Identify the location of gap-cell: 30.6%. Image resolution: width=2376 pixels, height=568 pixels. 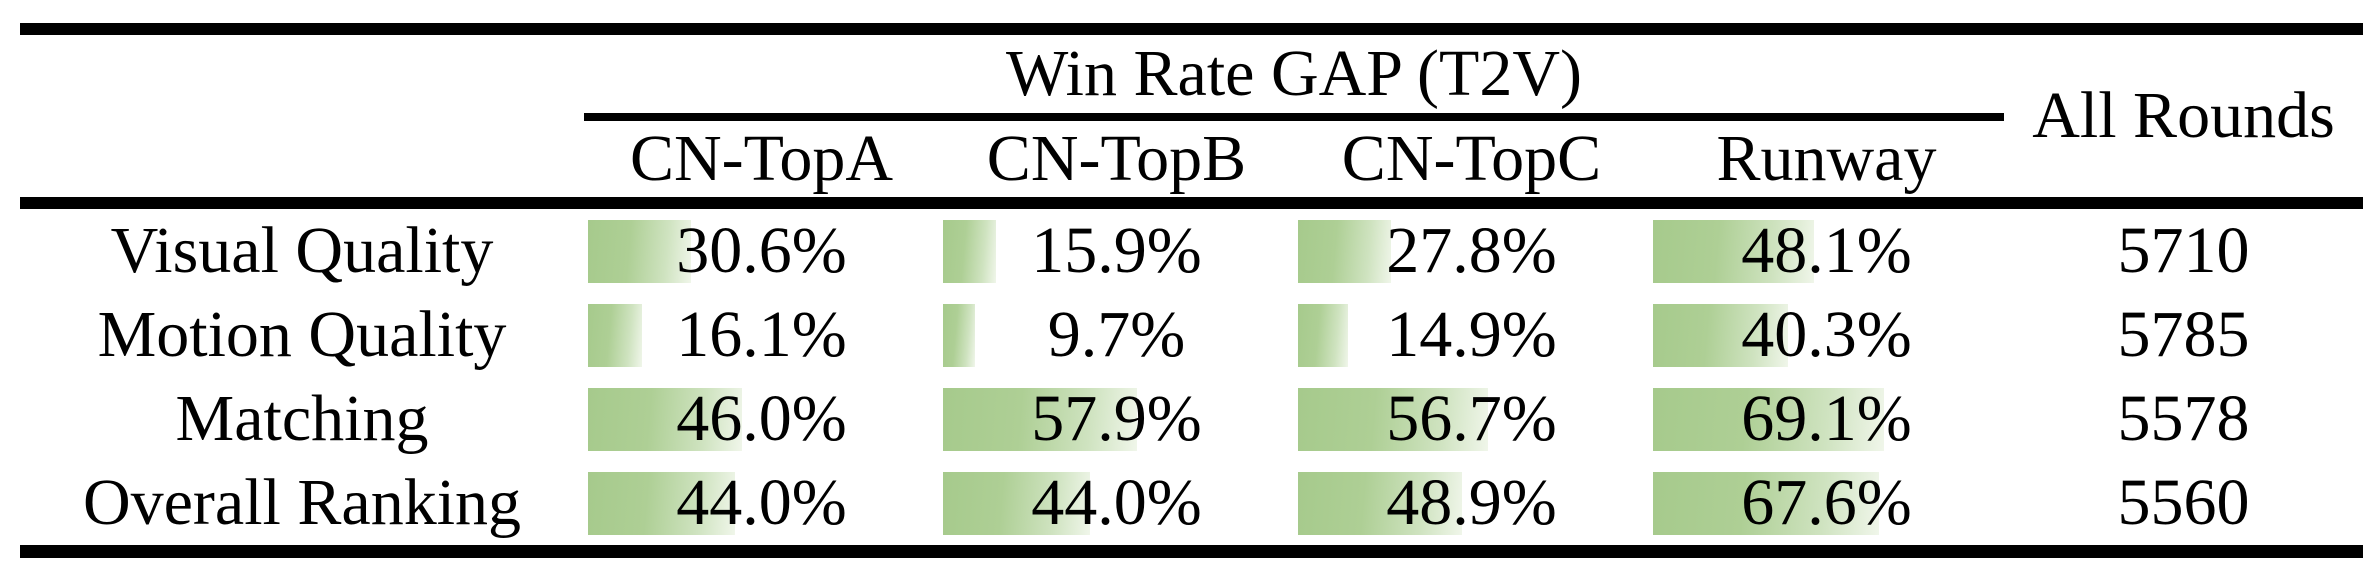
(761, 251).